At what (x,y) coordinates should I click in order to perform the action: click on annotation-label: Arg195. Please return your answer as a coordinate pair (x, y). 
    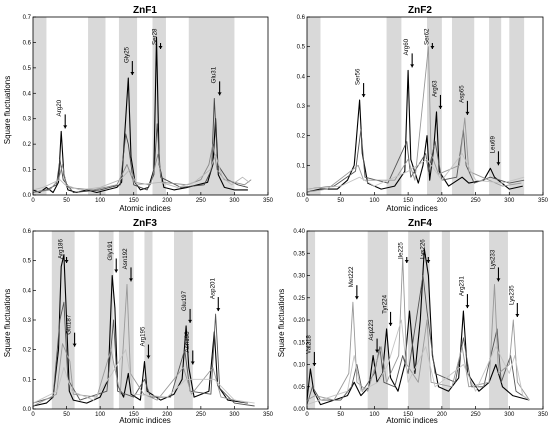
    Looking at the image, I should click on (142, 336).